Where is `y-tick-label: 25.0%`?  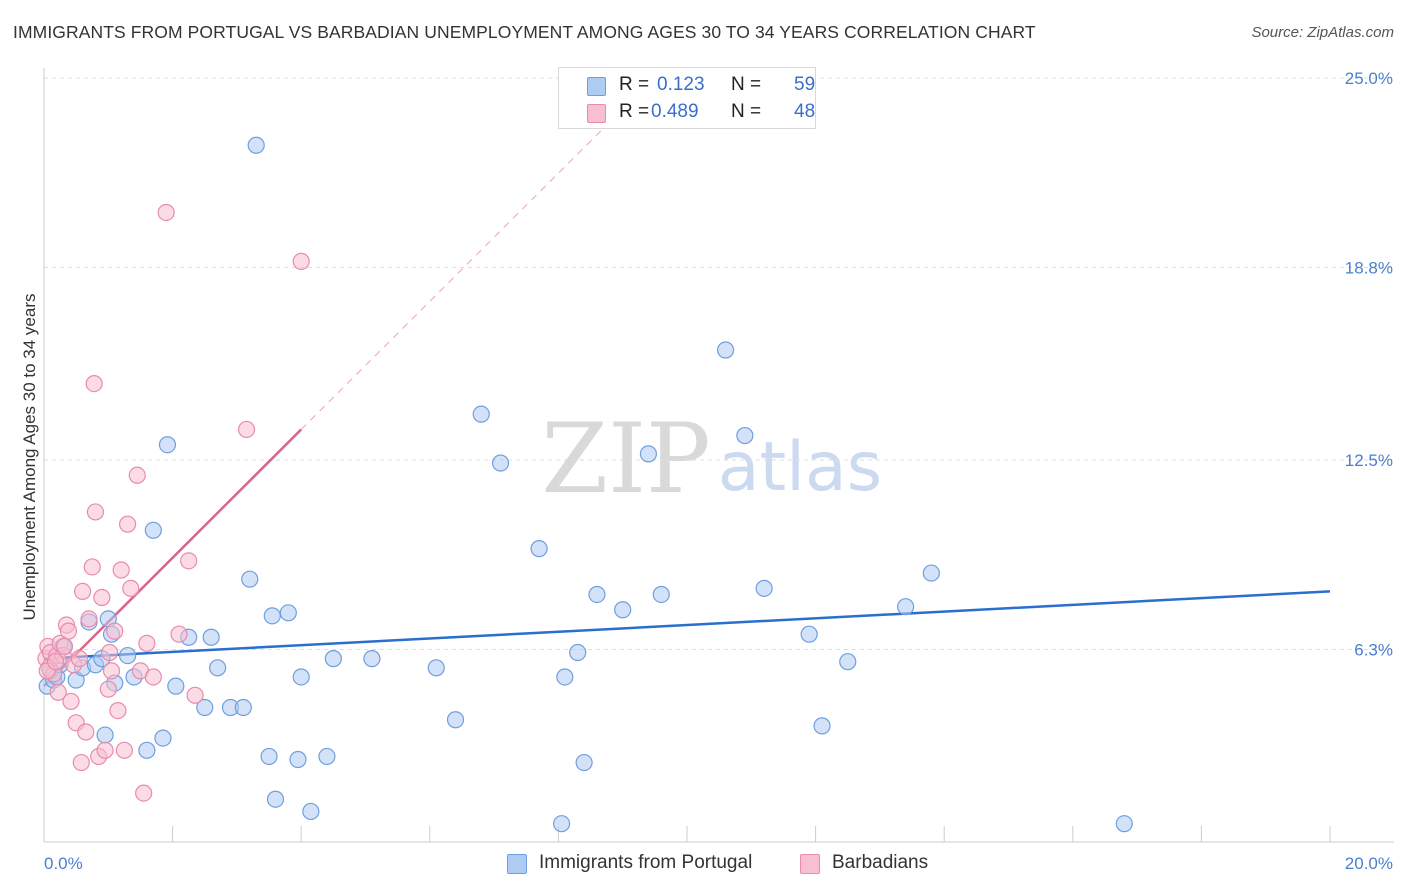 y-tick-label: 25.0% is located at coordinates (1369, 78).